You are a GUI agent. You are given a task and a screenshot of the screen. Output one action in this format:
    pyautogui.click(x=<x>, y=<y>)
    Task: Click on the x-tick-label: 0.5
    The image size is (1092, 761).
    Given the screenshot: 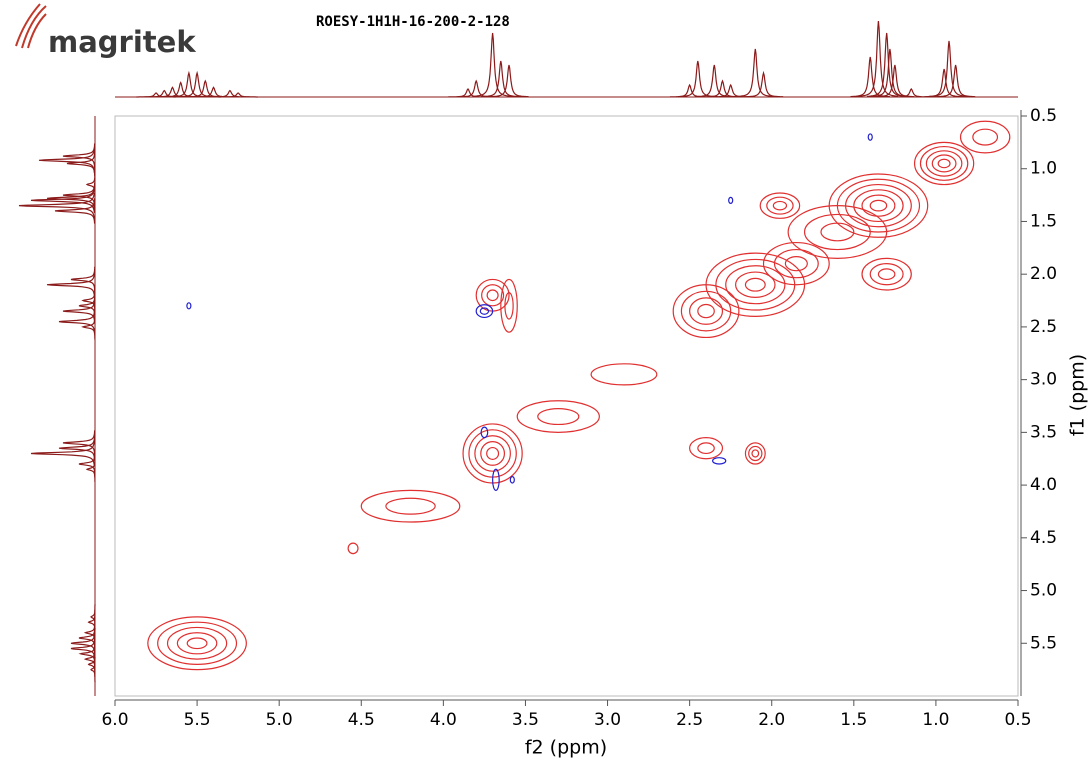 What is the action you would take?
    pyautogui.click(x=1017, y=720)
    